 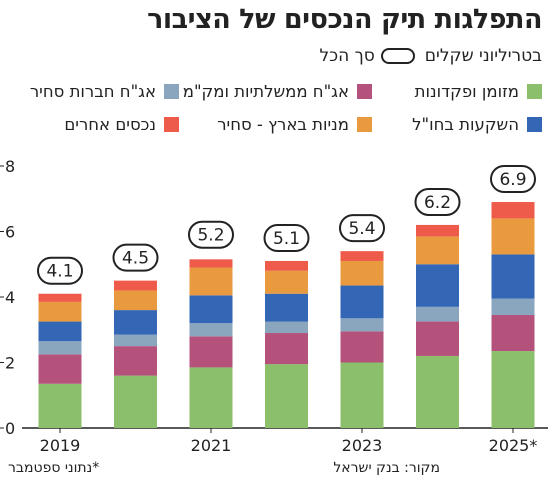 What do you see at coordinates (10, 363) in the screenshot?
I see `y-tick-label: 2` at bounding box center [10, 363].